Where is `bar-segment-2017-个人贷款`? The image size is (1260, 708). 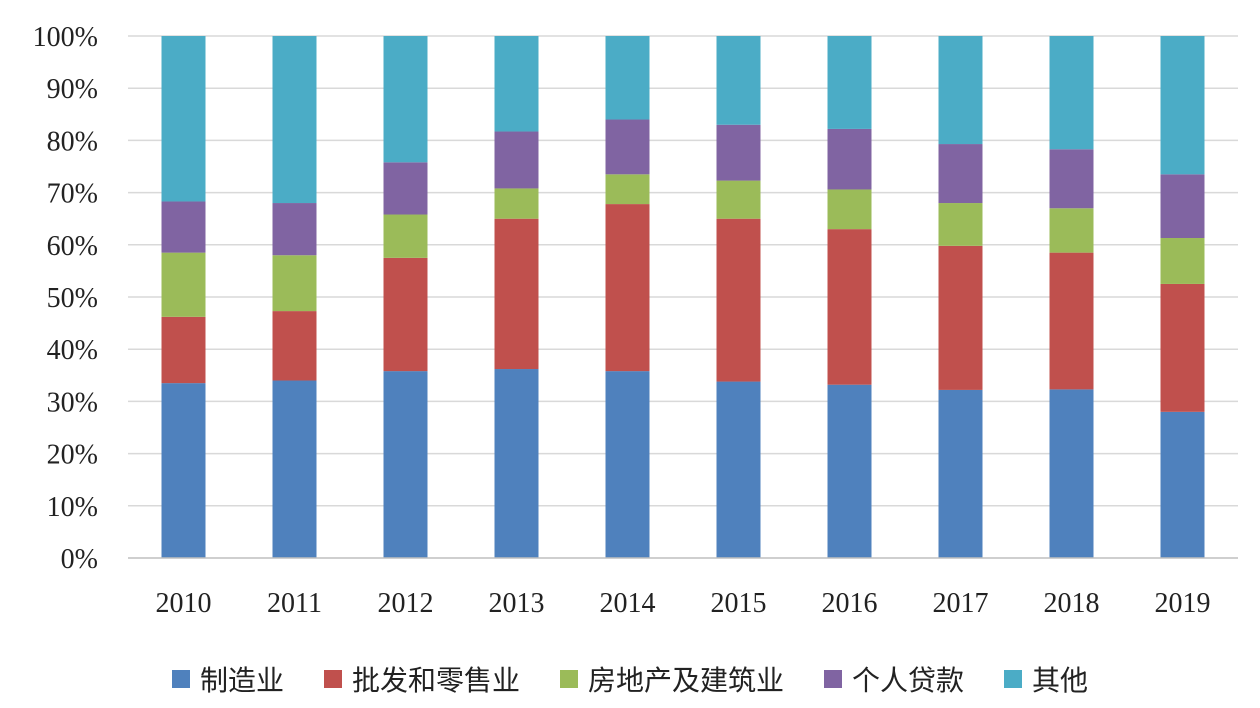
bar-segment-2017-个人贷款 is located at coordinates (960, 174).